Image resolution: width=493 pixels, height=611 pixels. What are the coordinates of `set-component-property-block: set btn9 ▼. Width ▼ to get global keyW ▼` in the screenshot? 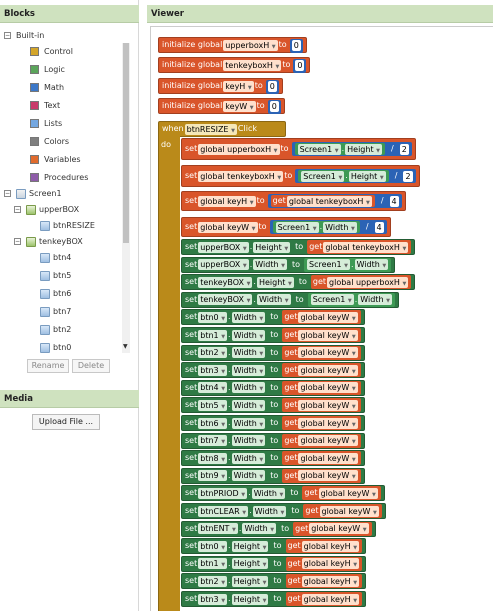 It's located at (273, 475).